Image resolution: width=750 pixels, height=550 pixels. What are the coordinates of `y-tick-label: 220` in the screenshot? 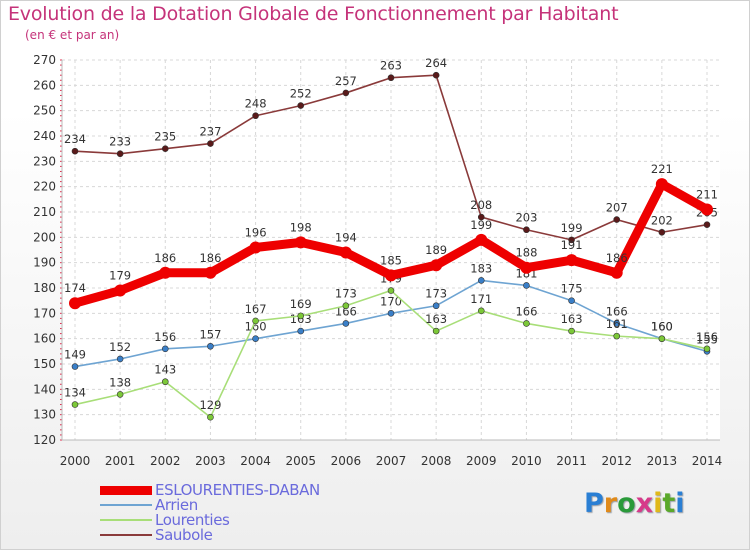 It's located at (44, 187).